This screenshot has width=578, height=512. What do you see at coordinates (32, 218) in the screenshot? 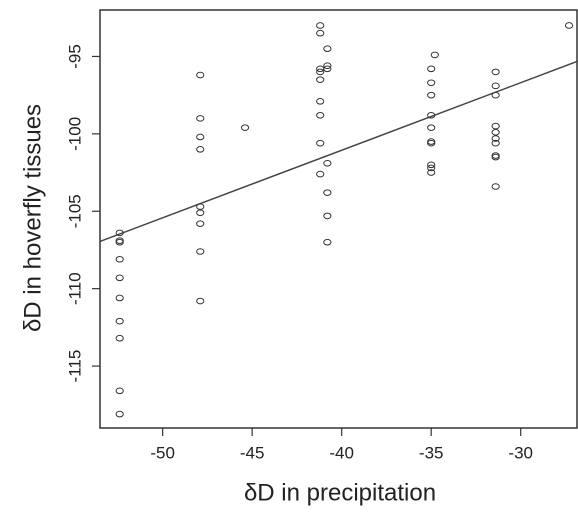
I see `y-axis-title: δD in hoverfly tissues` at bounding box center [32, 218].